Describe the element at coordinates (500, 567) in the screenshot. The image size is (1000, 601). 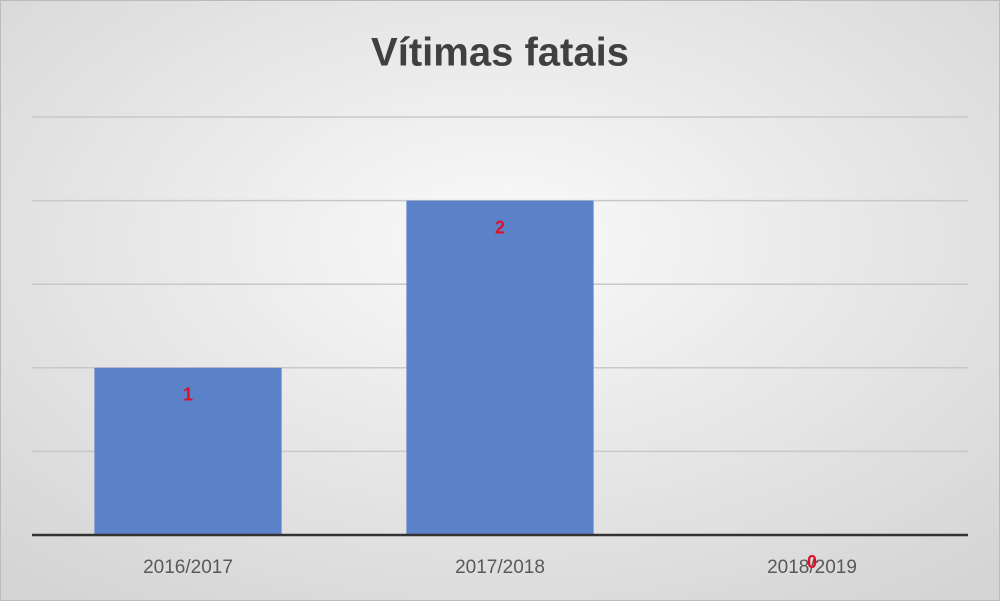
I see `x-tick-label: 2017/2018` at that location.